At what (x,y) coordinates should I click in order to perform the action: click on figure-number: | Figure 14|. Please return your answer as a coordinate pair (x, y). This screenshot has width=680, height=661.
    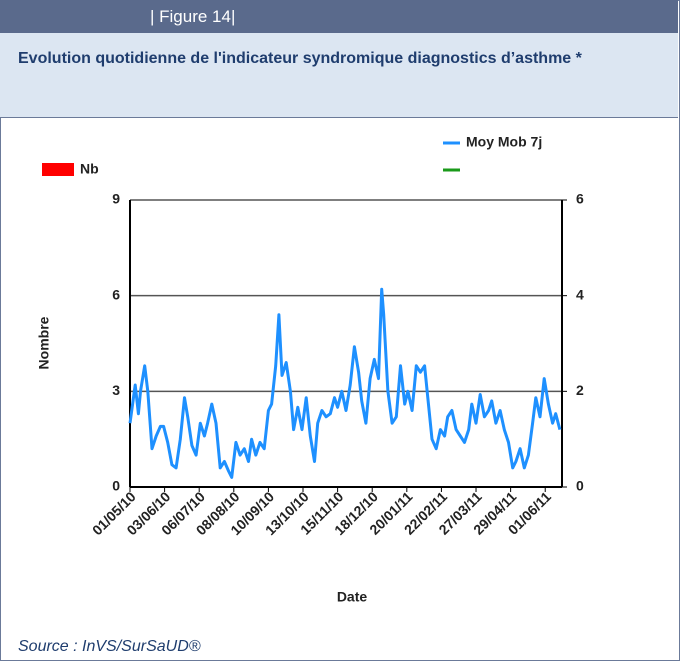
    Looking at the image, I should click on (193, 16).